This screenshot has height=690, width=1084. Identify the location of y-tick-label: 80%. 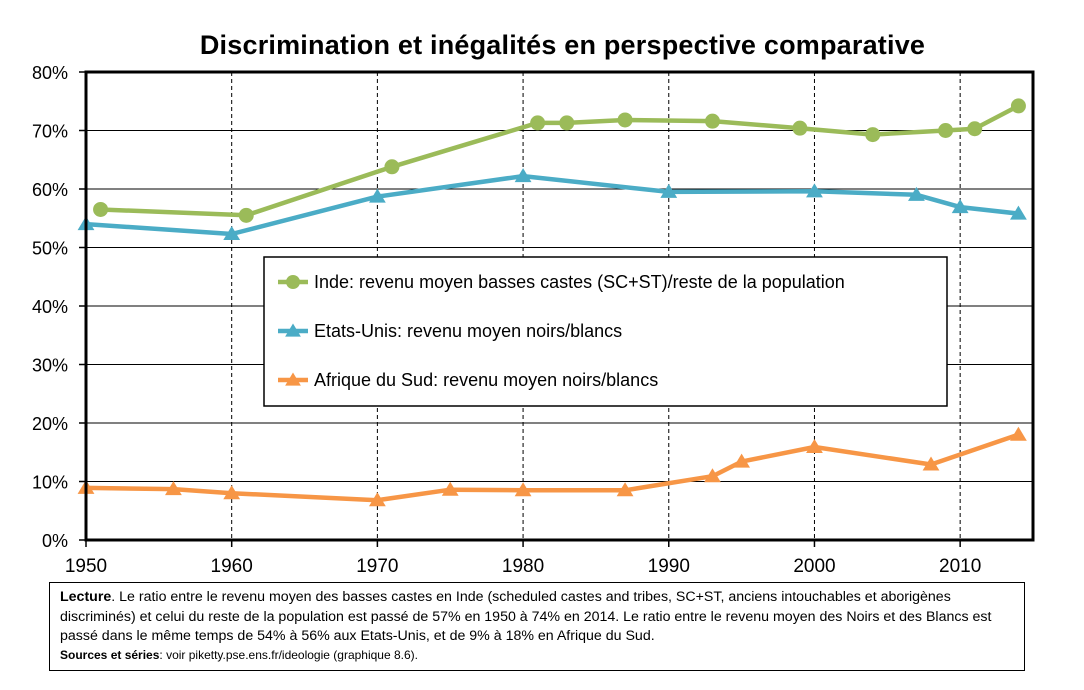
(50, 73).